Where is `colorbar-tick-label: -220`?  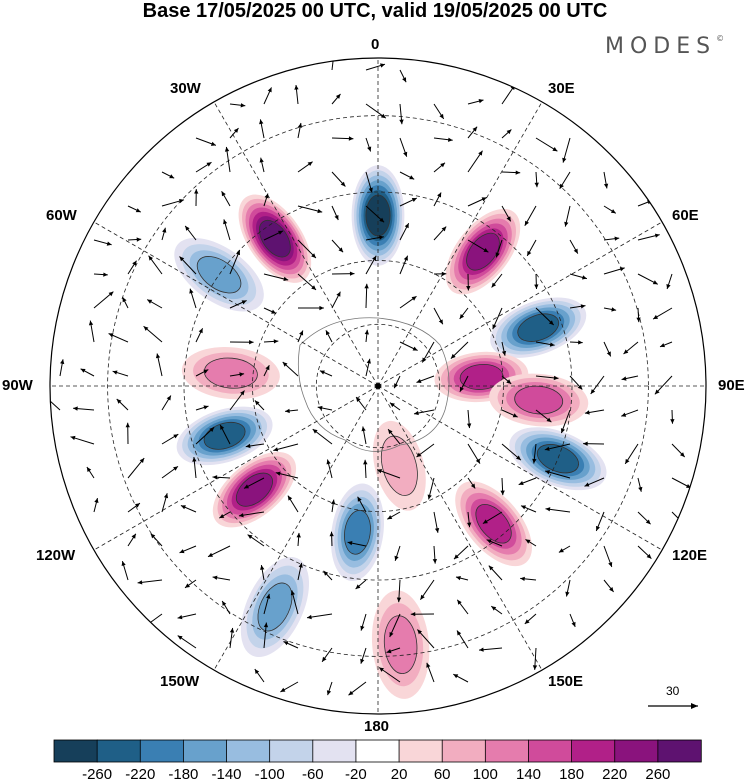 colorbar-tick-label: -220 is located at coordinates (140, 774).